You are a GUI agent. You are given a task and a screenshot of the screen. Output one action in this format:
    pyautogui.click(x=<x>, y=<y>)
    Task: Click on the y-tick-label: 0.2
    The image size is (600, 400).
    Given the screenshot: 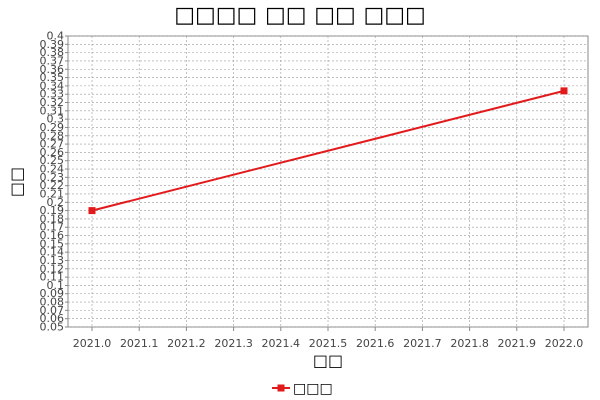 What is the action you would take?
    pyautogui.click(x=56, y=202)
    